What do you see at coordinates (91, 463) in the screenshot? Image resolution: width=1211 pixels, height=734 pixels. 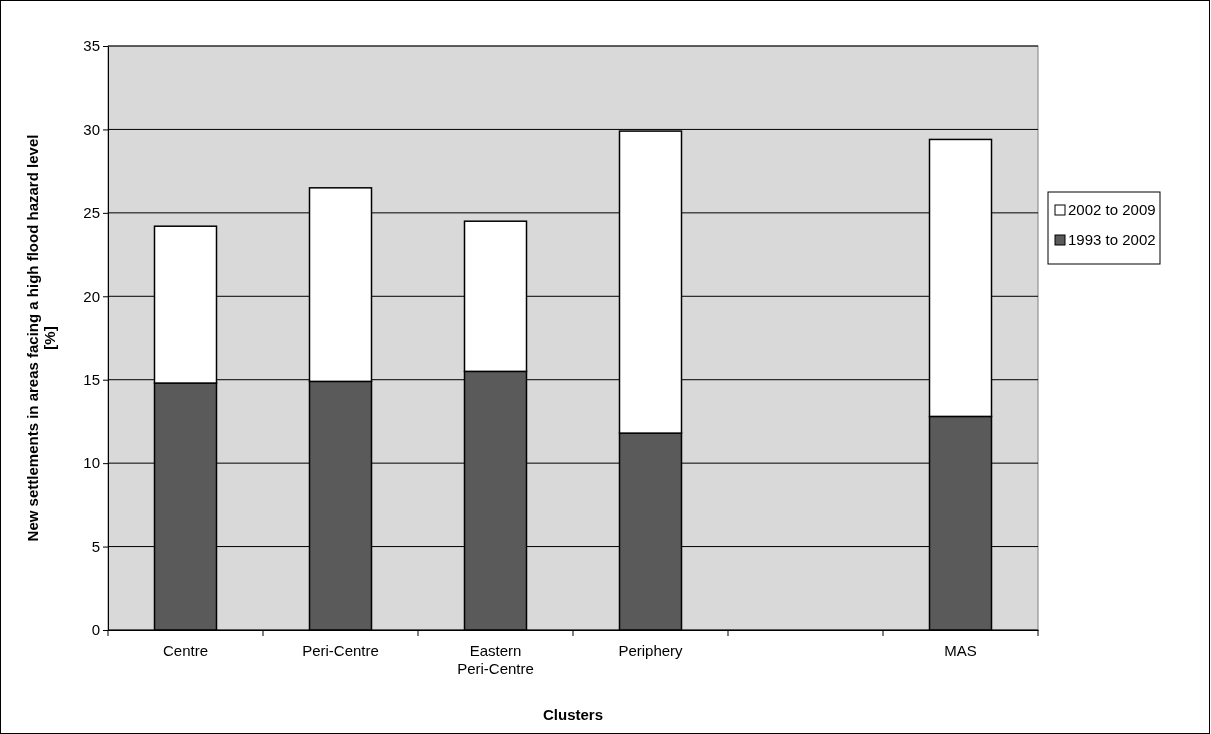 I see `y-tick-label: 10` at bounding box center [91, 463].